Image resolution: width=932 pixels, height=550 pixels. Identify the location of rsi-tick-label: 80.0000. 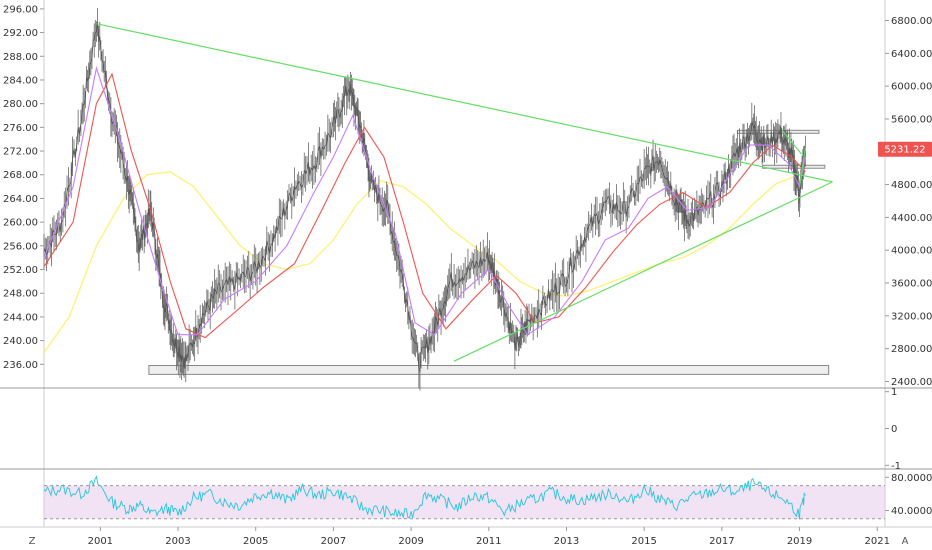
(911, 478).